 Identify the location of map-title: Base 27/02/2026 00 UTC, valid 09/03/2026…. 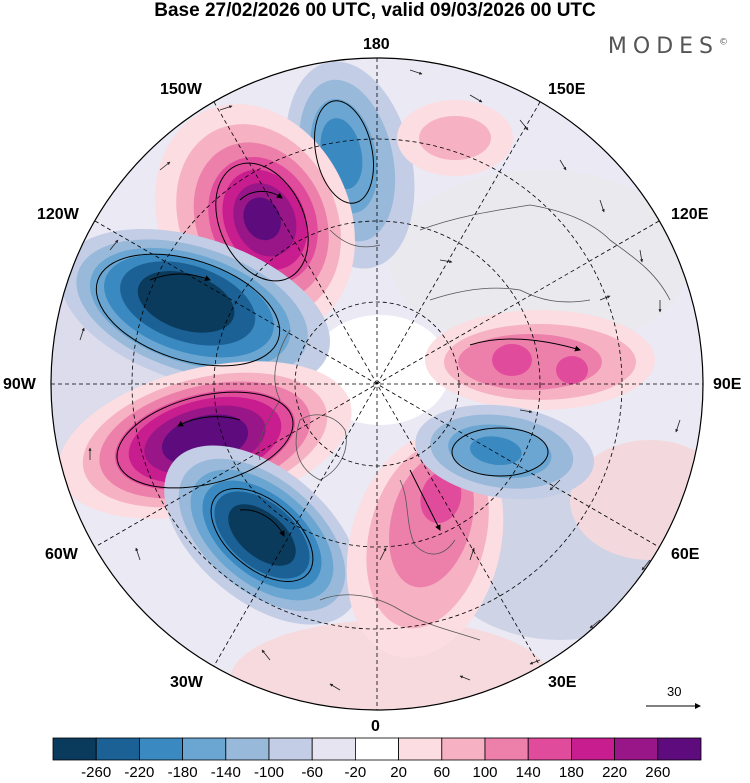
(375, 10).